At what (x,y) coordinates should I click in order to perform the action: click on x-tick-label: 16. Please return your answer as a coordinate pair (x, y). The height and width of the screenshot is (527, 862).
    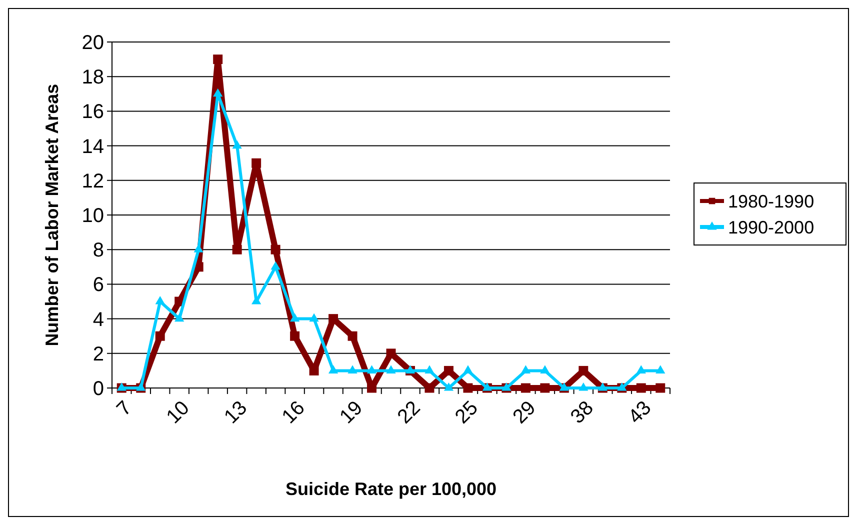
    Looking at the image, I should click on (294, 412).